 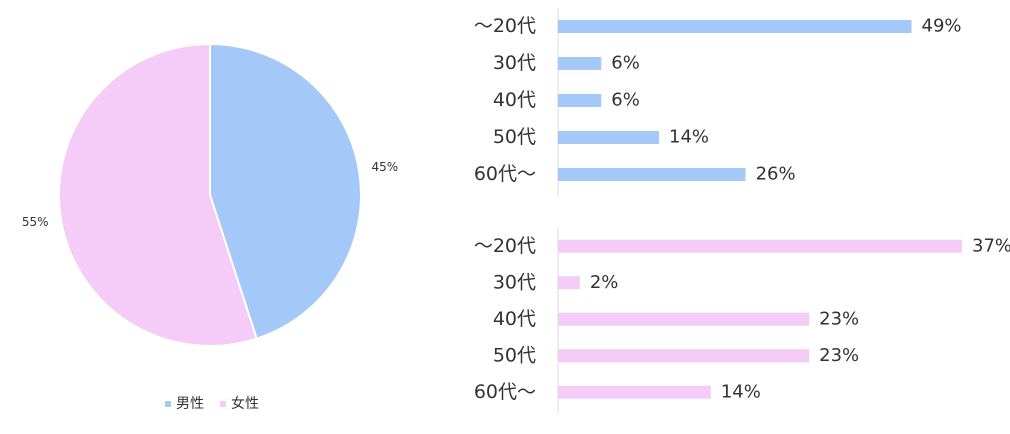 What do you see at coordinates (35, 222) in the screenshot?
I see `data-label: 55%` at bounding box center [35, 222].